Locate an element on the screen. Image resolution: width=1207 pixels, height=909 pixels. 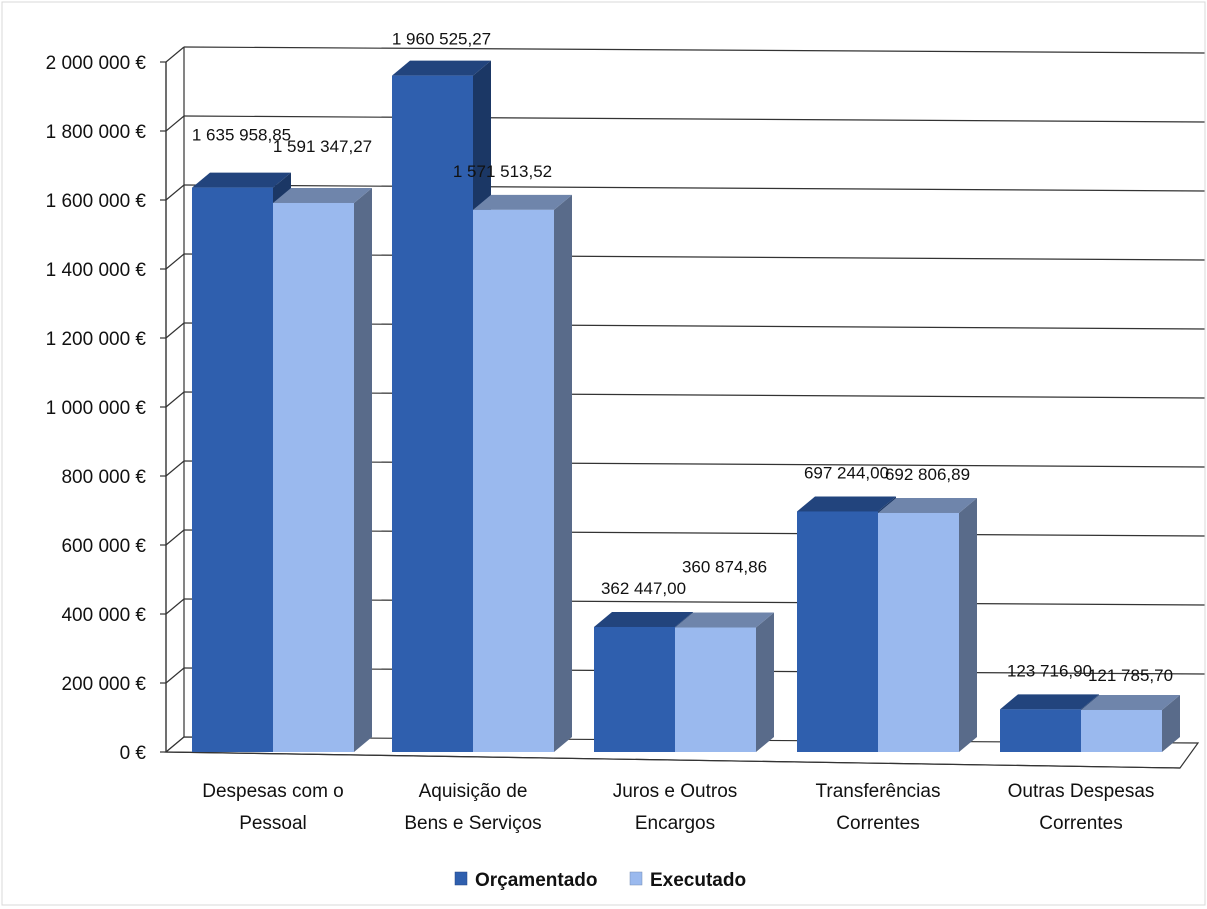
y-tick-label: 600 000 € is located at coordinates (103, 546).